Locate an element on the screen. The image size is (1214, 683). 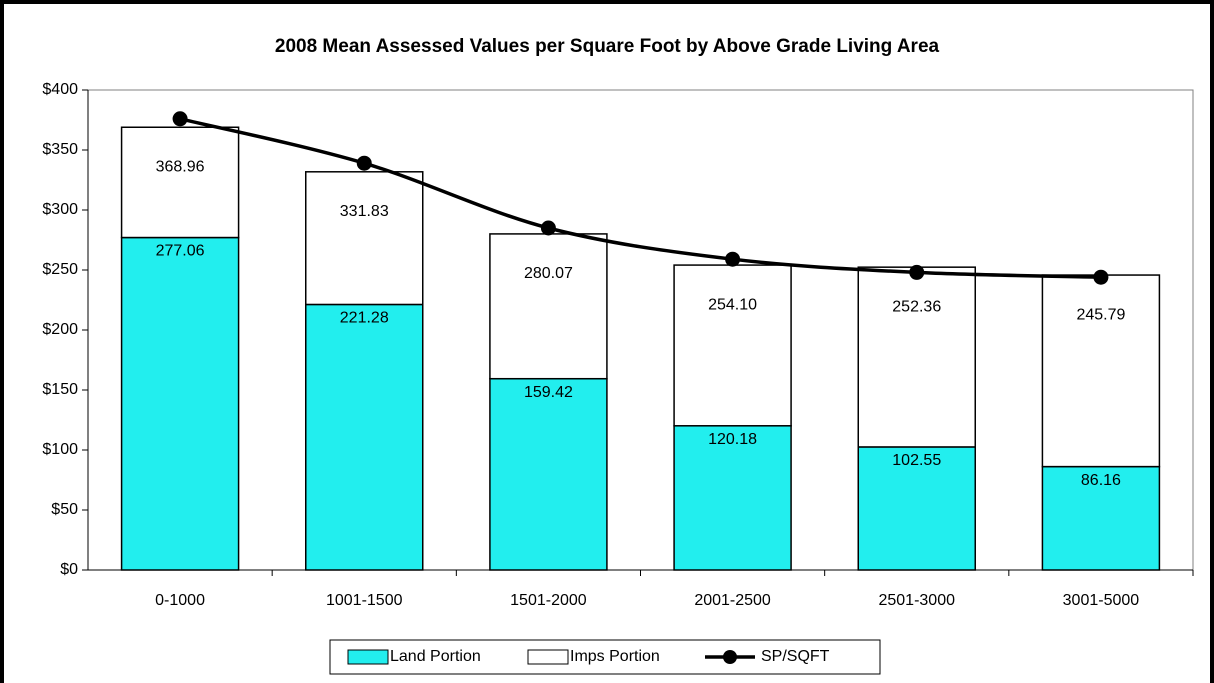
data-label: 159.42 is located at coordinates (548, 392).